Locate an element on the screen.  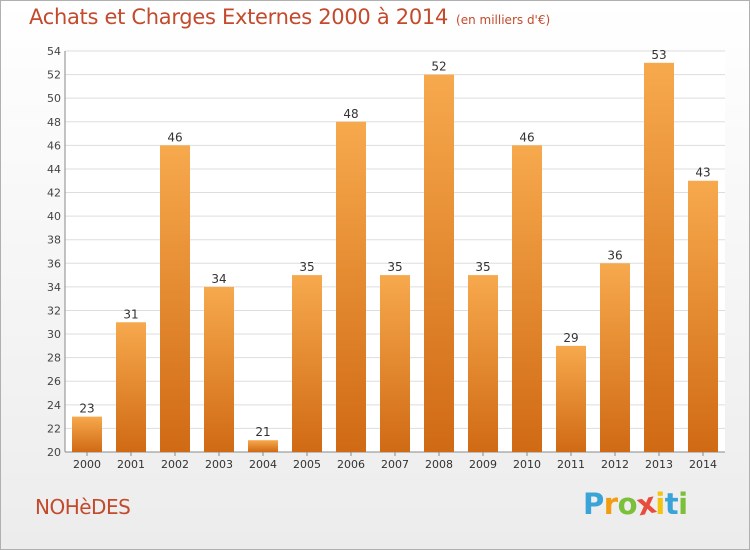
data-label: 31 is located at coordinates (130, 314).